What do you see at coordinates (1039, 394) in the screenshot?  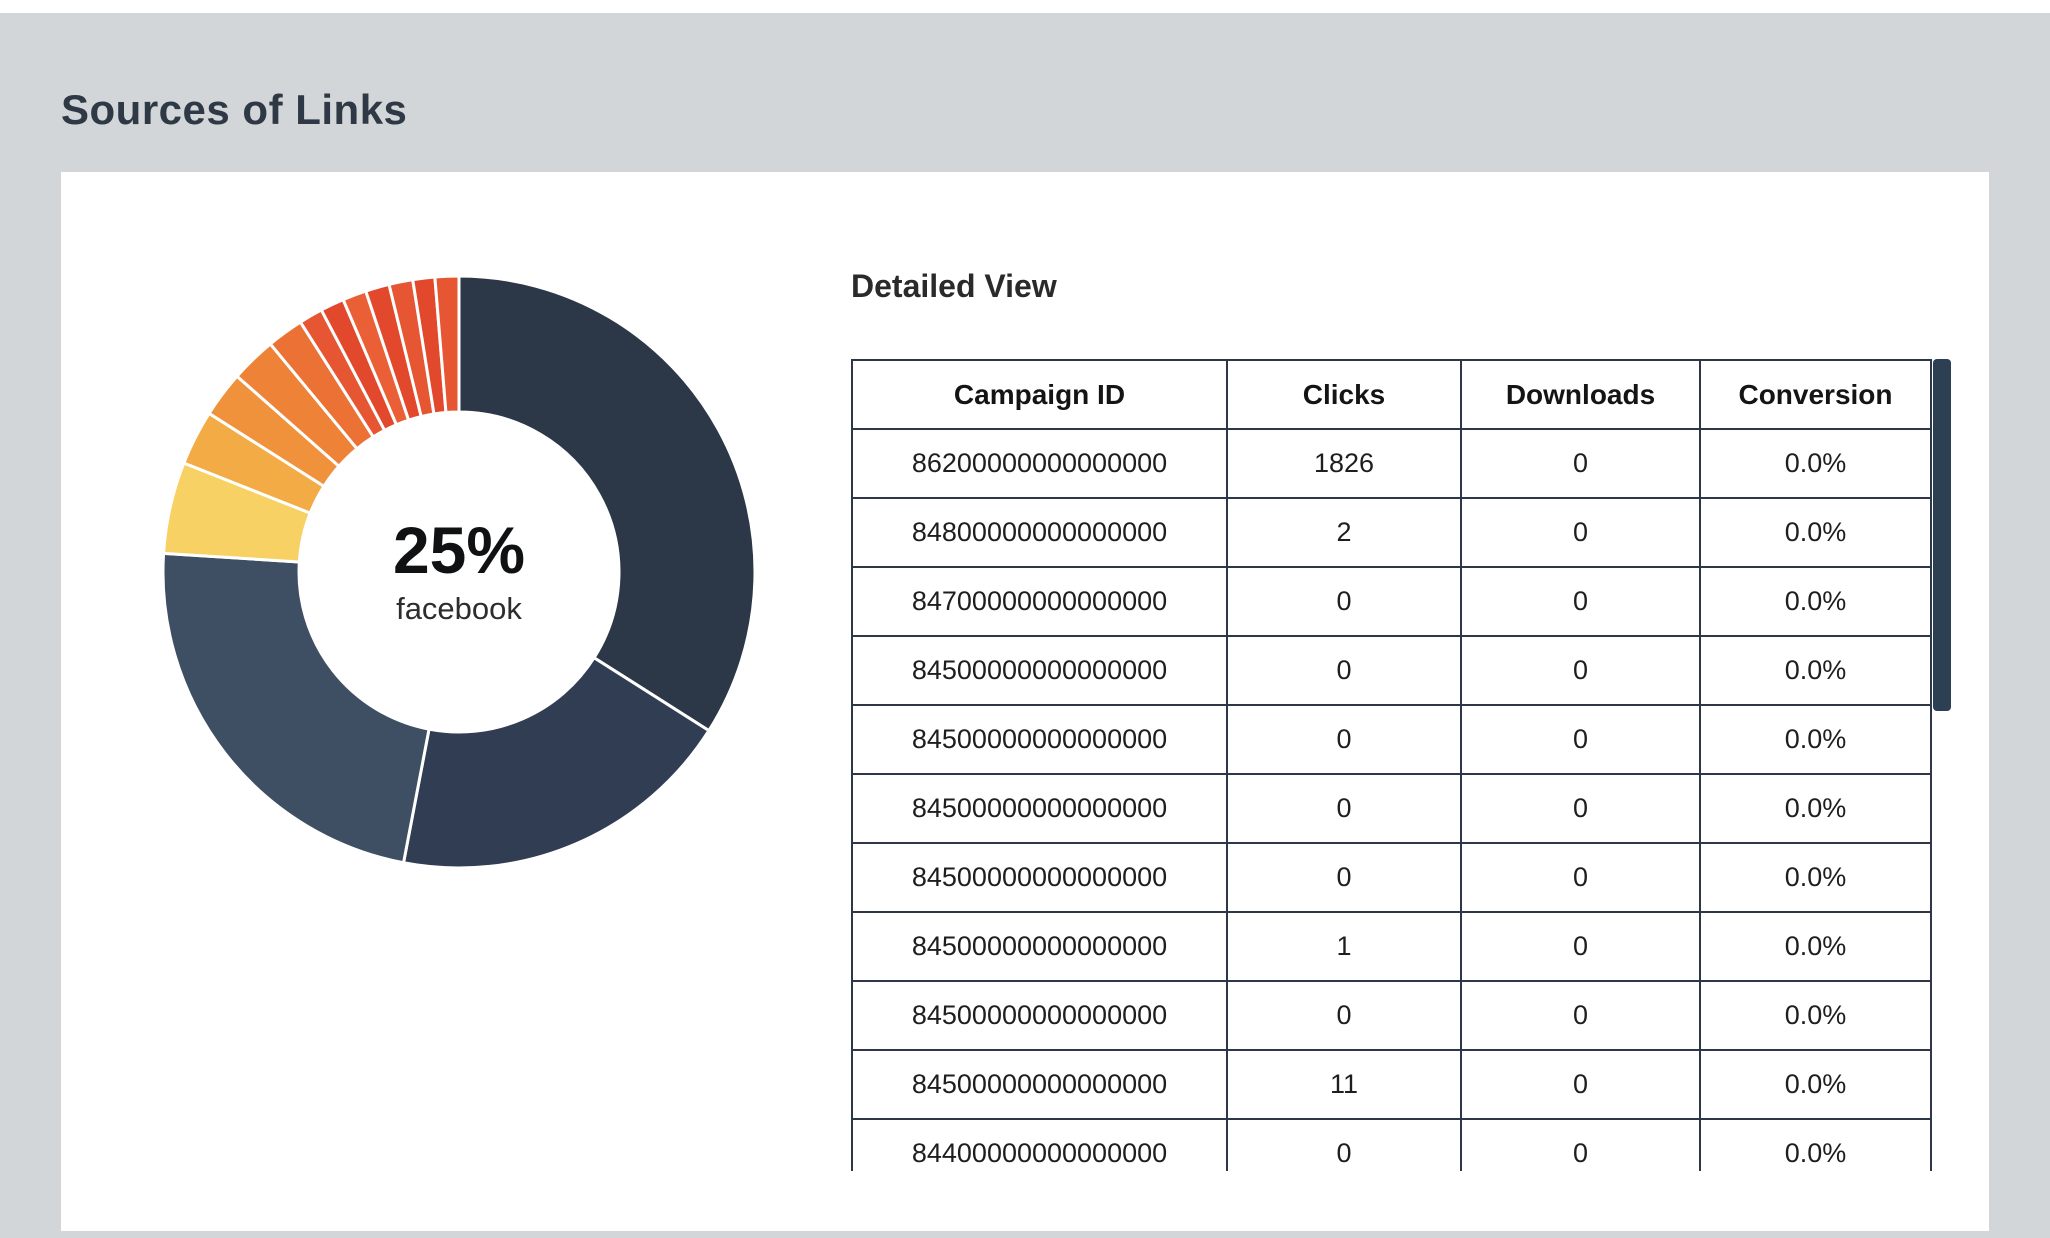 I see `column-header-campaign-id: Campaign ID` at bounding box center [1039, 394].